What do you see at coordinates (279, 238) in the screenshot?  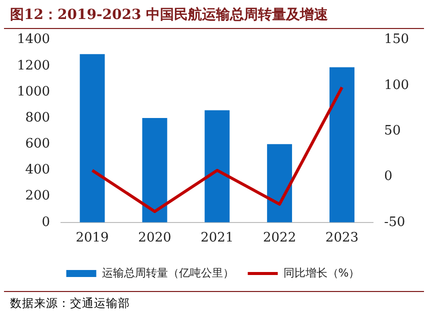 I see `x-tick-label: 2022` at bounding box center [279, 238].